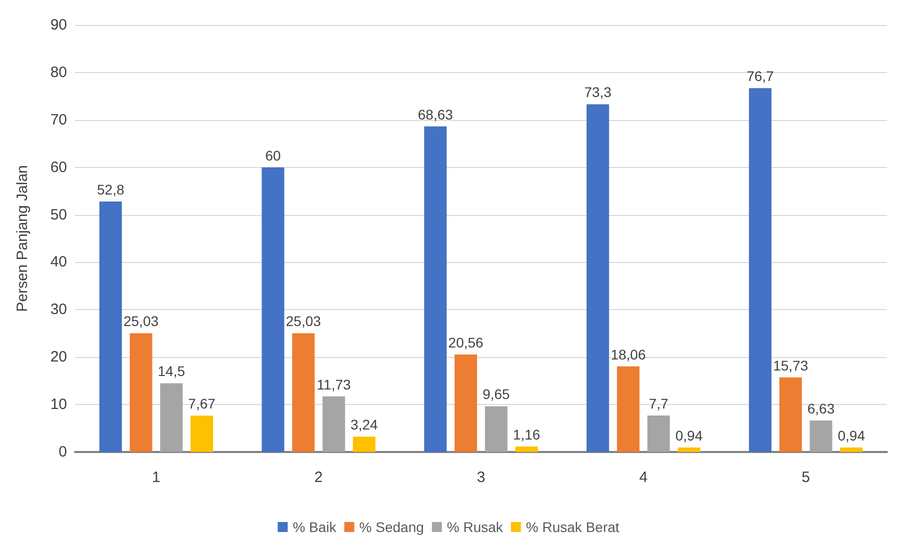 This screenshot has height=547, width=897. Describe the element at coordinates (806, 477) in the screenshot. I see `x-tick-label: 5` at that location.